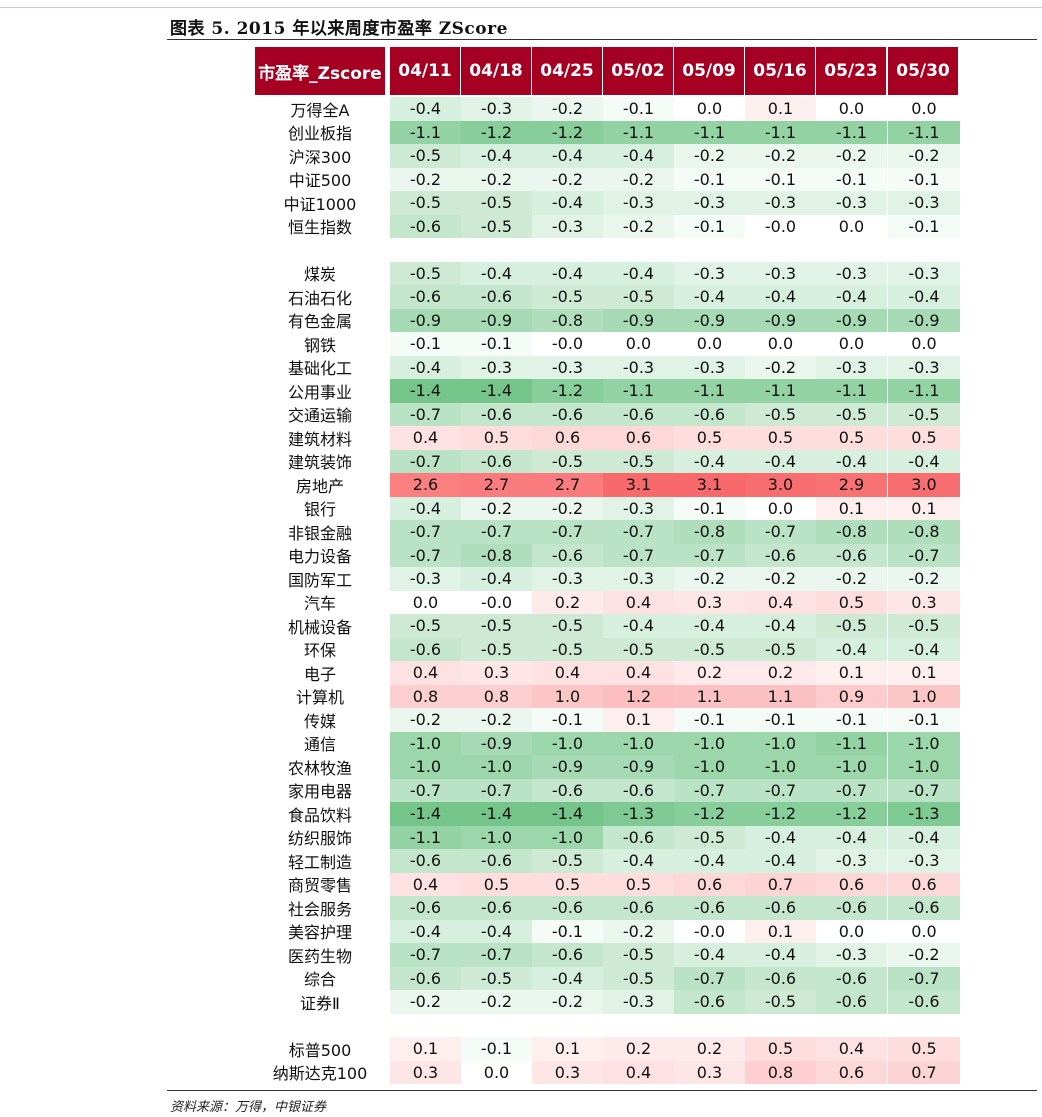  I want to click on row-label: 传媒, so click(319, 721).